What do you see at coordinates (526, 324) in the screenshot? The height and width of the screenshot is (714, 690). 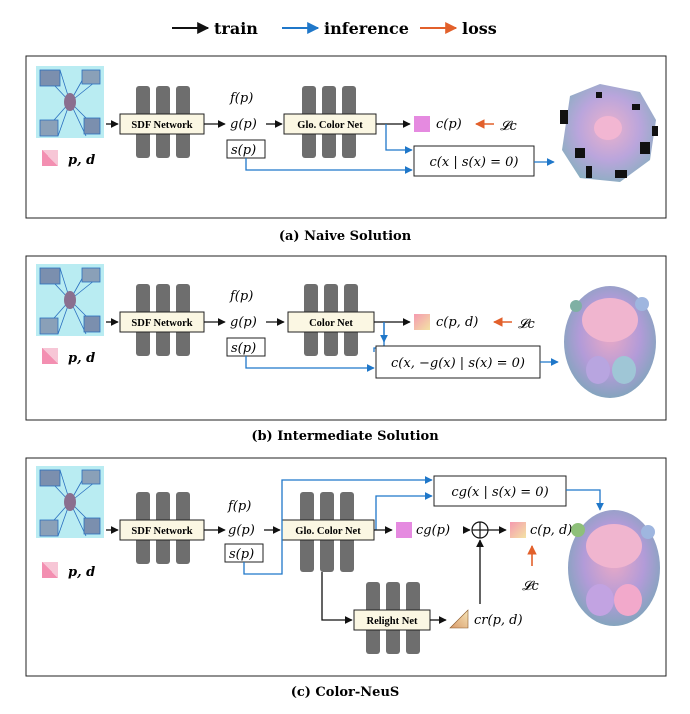 I see `panel-b-loss: 𝓛c` at bounding box center [526, 324].